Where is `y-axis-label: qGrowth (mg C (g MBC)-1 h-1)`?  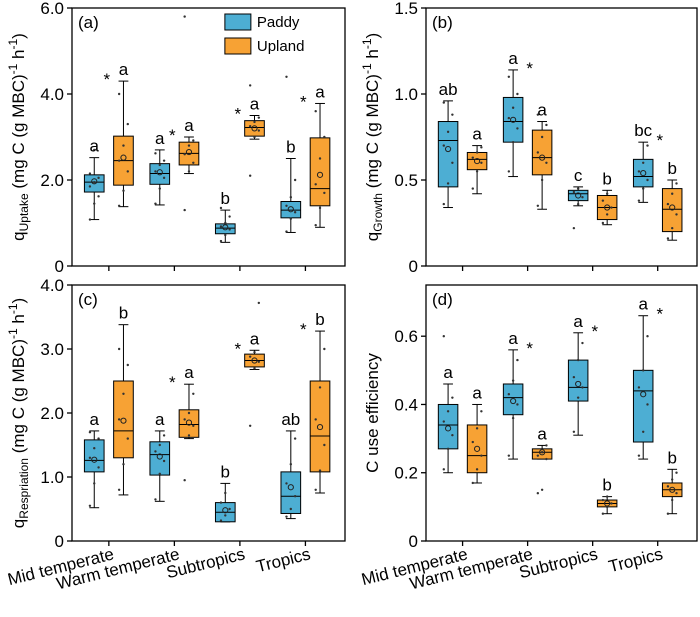
y-axis-label: qGrowth (mg C (g MBC)-1 h-1) is located at coordinates (372, 137).